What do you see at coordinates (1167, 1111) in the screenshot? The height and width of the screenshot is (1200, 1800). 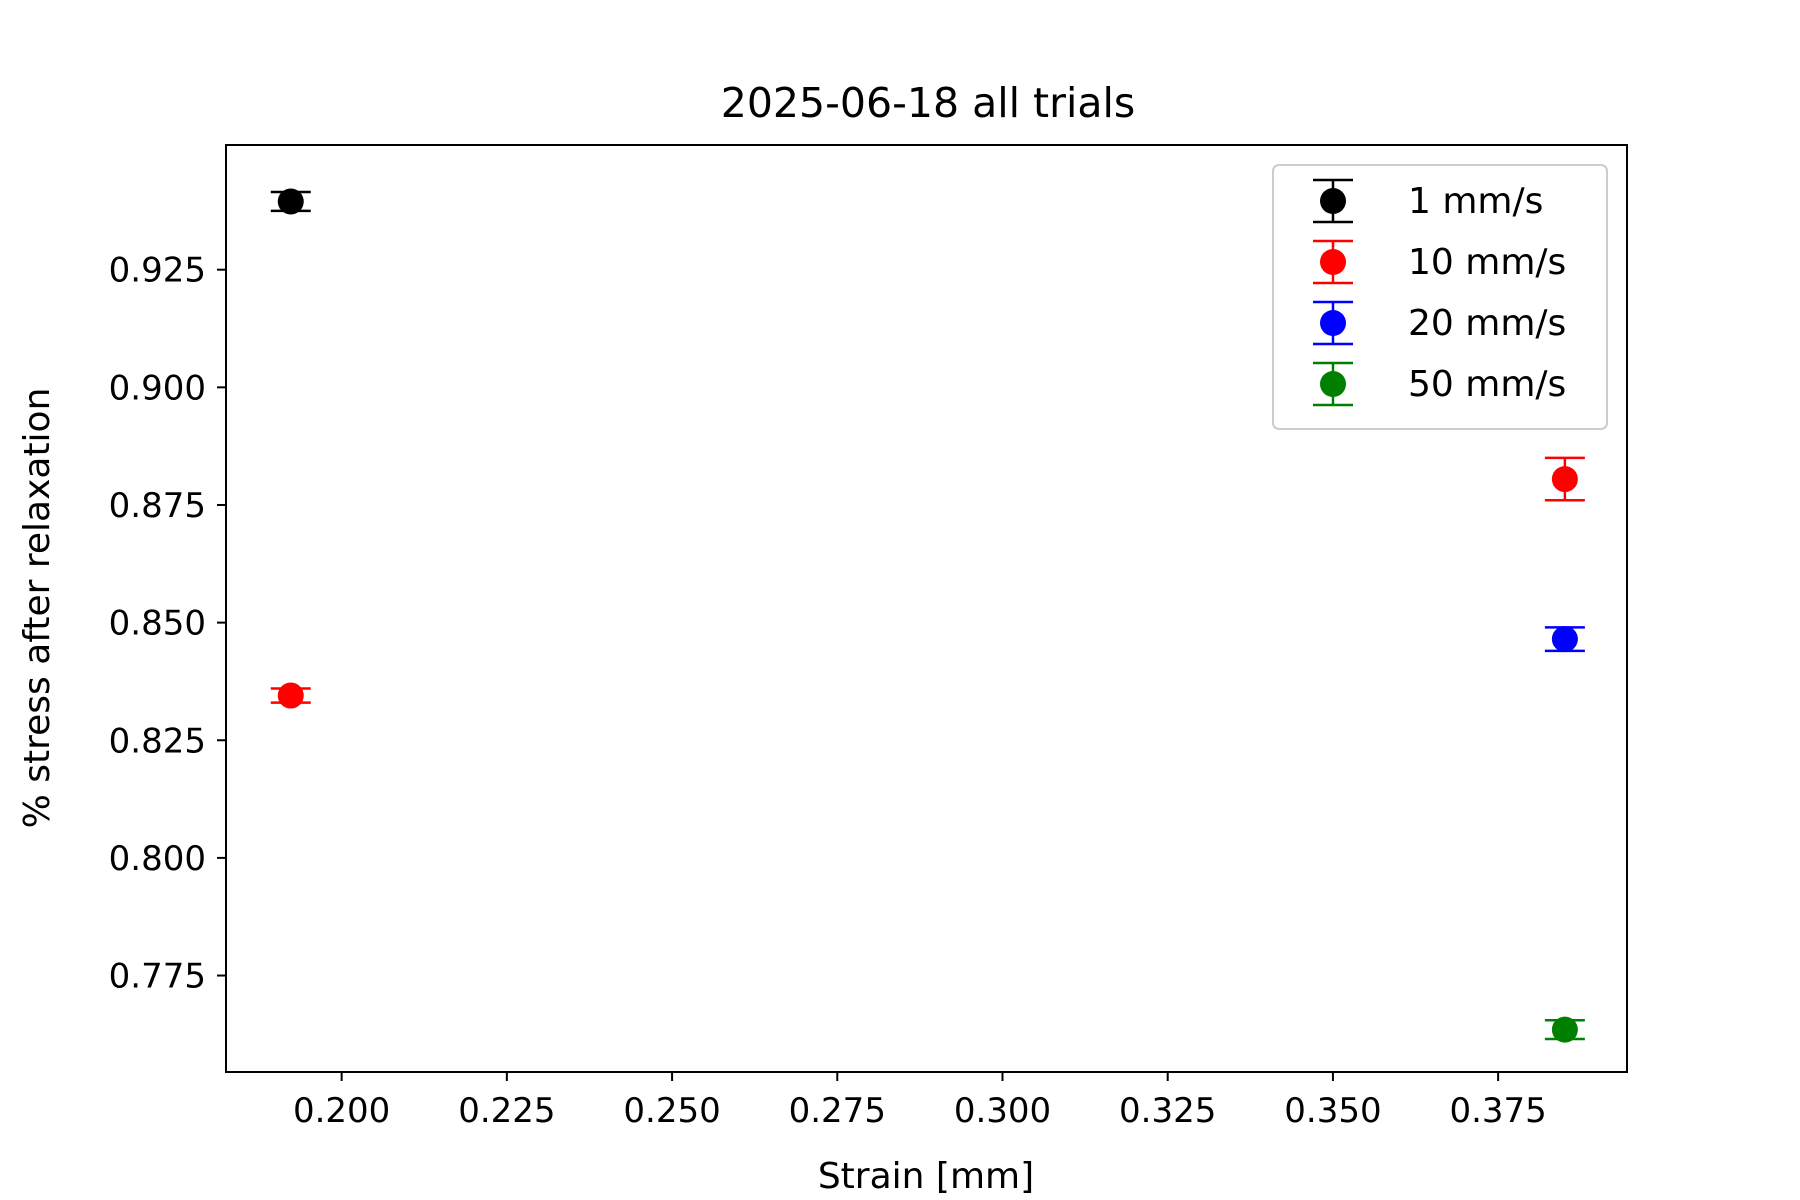 I see `x-tick-label: 0.325` at bounding box center [1167, 1111].